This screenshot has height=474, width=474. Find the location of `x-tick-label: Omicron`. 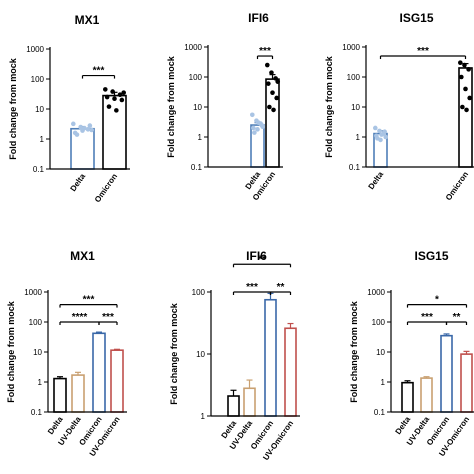

x-tick-label: Omicron is located at coordinates (457, 186).